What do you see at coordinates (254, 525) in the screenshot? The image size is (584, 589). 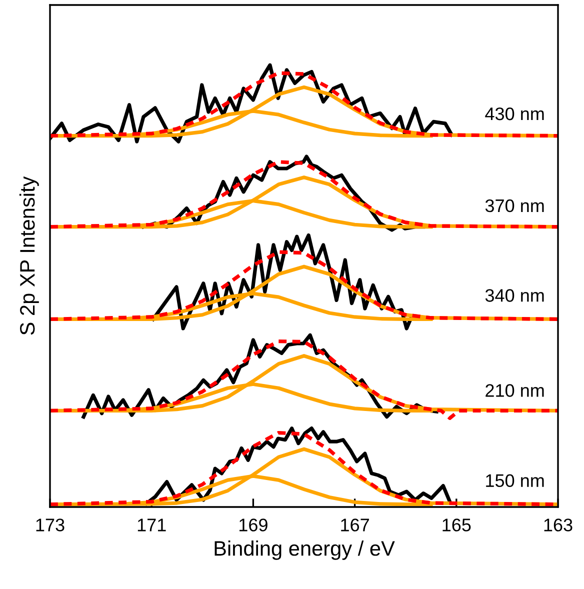 I see `x-tick-label: 169` at bounding box center [254, 525].